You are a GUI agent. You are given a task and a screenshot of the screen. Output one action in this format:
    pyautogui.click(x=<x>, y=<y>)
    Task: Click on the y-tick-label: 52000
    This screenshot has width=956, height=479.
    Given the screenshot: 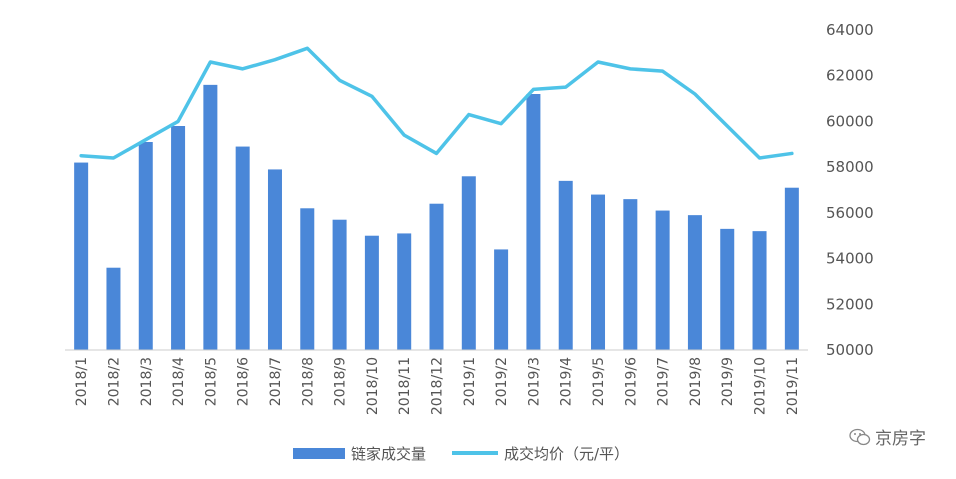 What is the action you would take?
    pyautogui.click(x=850, y=304)
    